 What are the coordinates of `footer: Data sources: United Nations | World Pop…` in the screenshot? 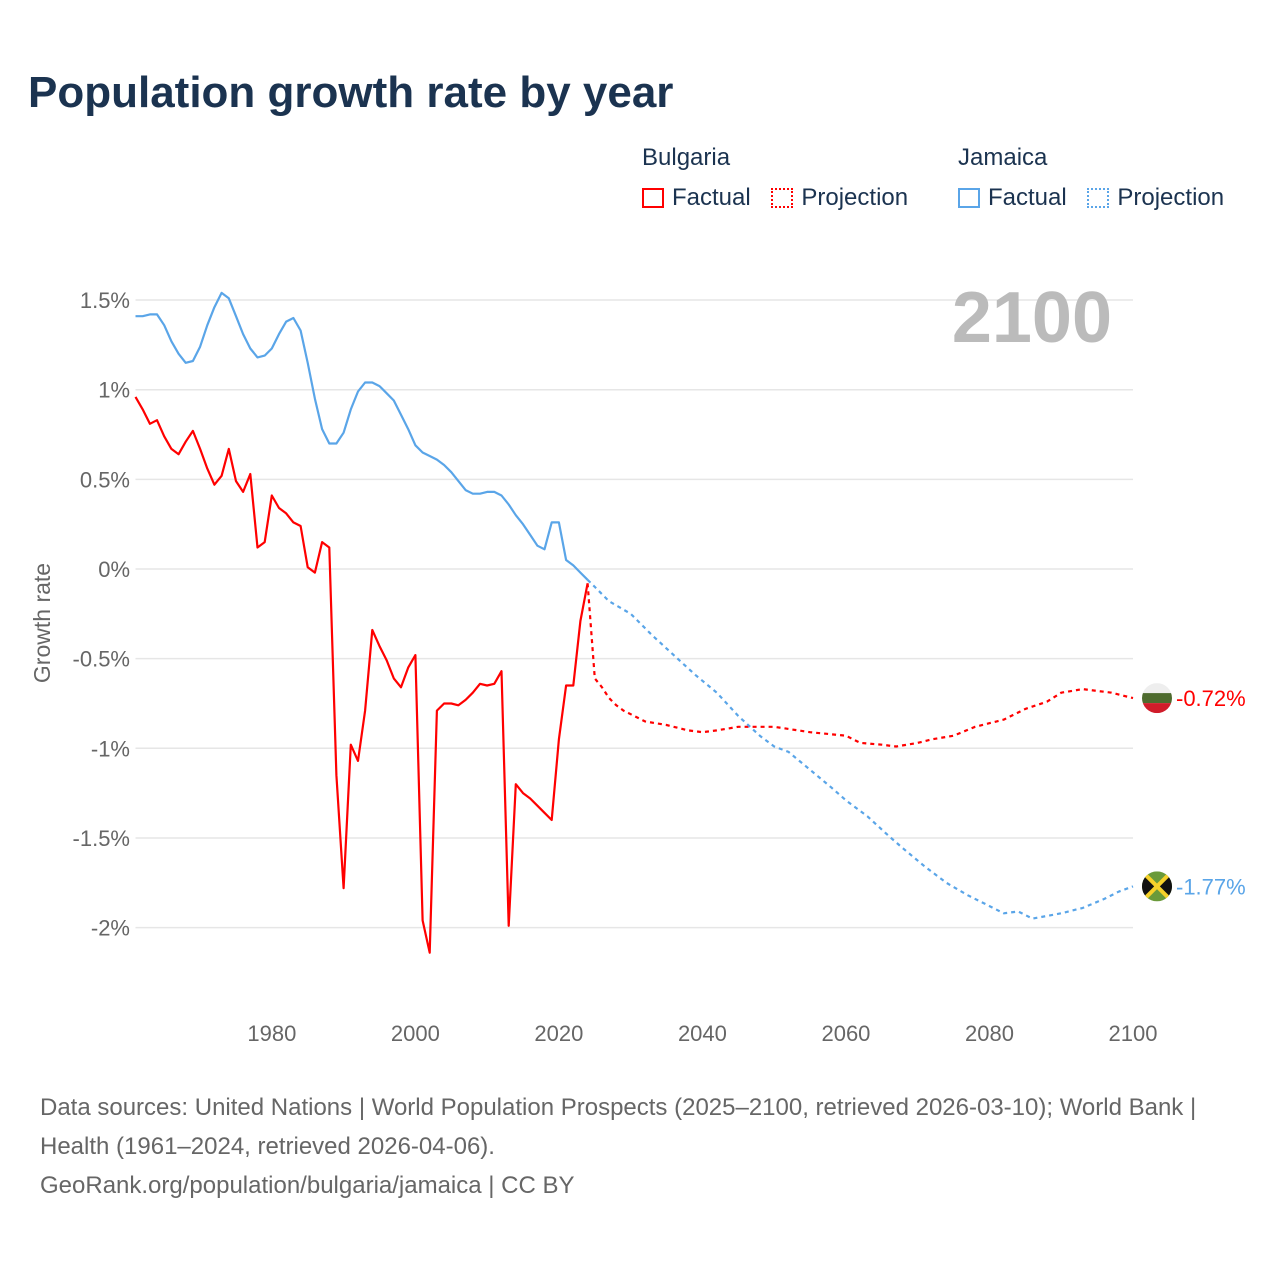 It's located at (640, 1146).